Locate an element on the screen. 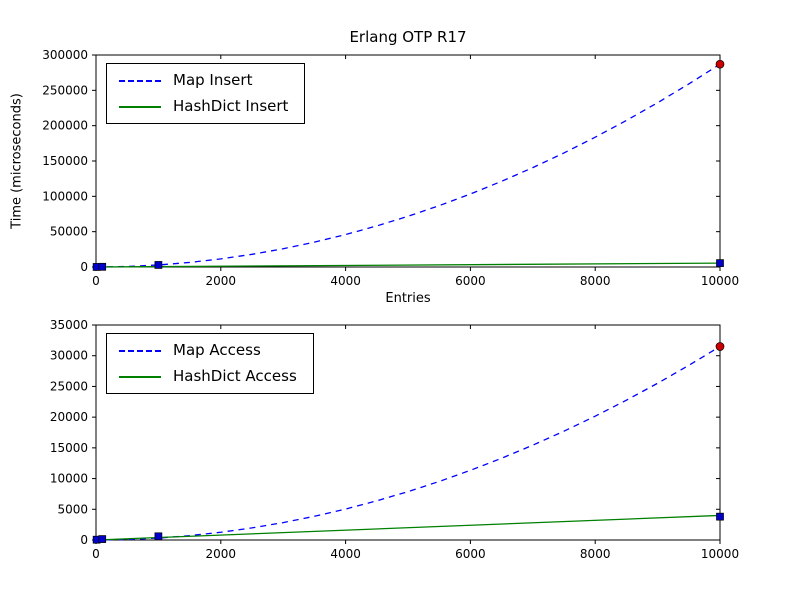 Image resolution: width=800 pixels, height=600 pixels. chart-title: Erlang OTP R17 is located at coordinates (408, 37).